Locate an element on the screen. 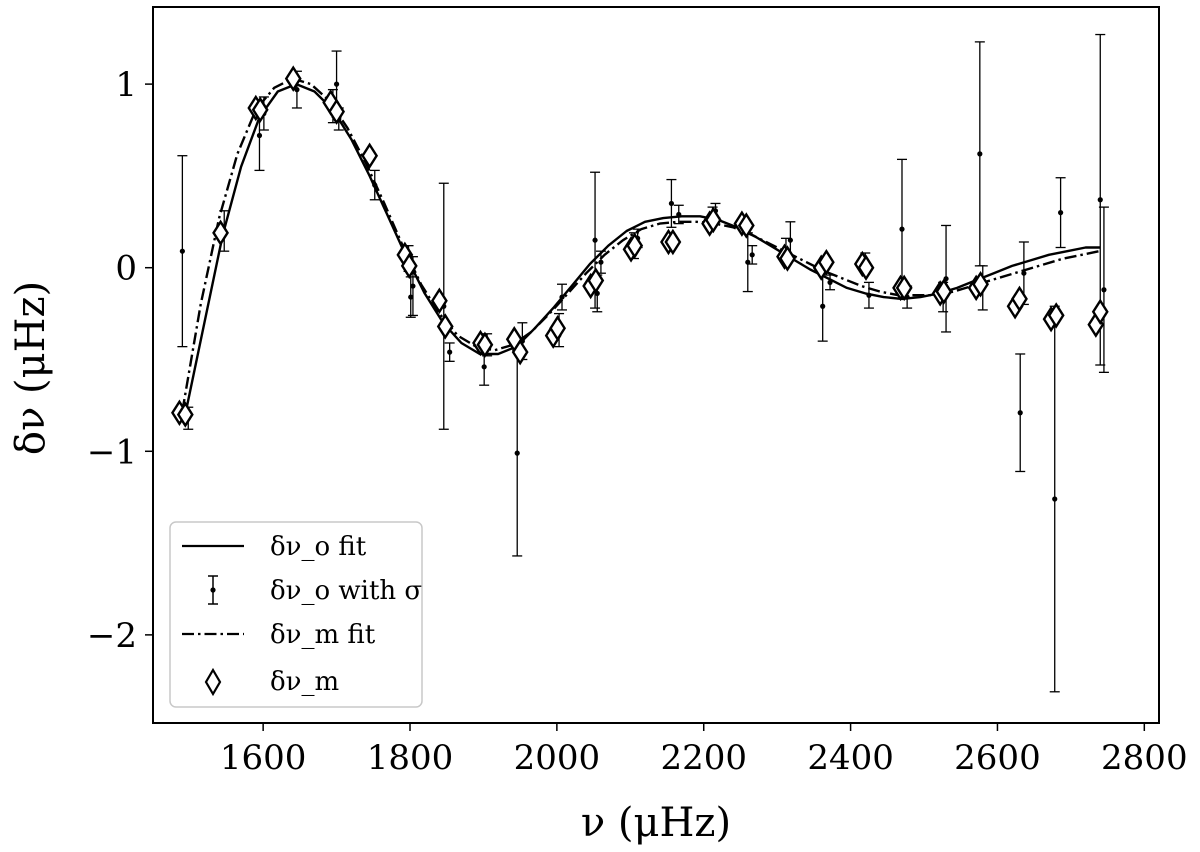  x-axis-label: ν (μHz) is located at coordinates (656, 823).